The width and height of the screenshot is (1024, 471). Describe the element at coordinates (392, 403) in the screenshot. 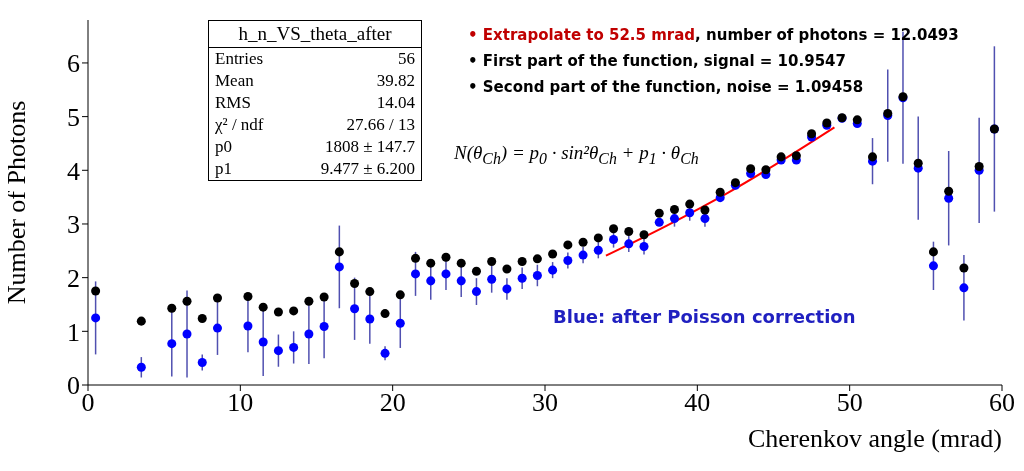

I see `x-tick-label: 20` at that location.